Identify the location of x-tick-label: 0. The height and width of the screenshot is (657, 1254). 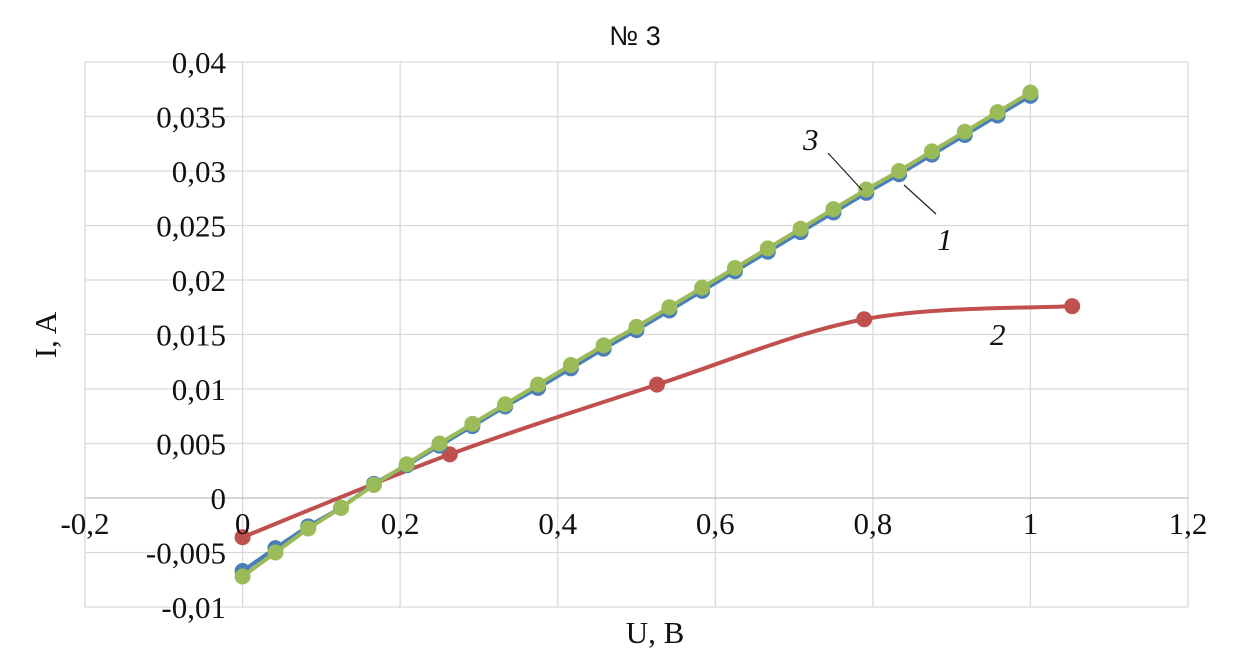
(243, 523).